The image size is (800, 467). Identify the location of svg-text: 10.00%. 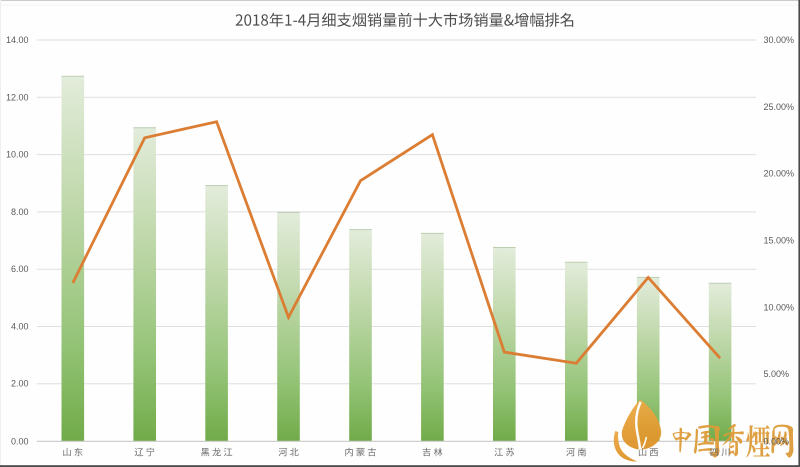
(779, 307).